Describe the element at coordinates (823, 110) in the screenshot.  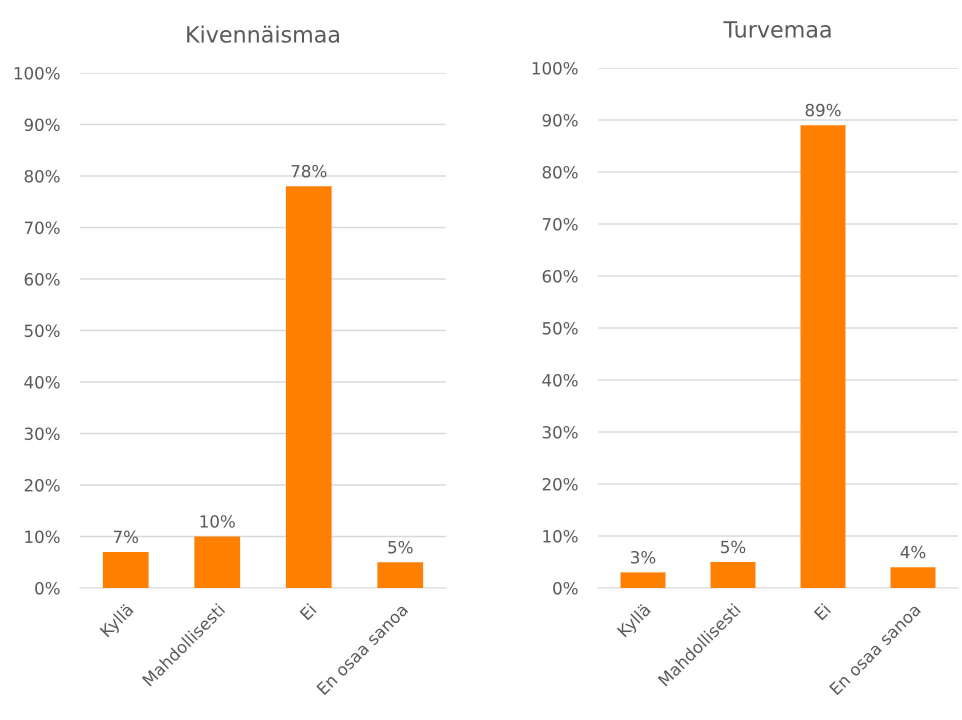
I see `data-label: 89%` at that location.